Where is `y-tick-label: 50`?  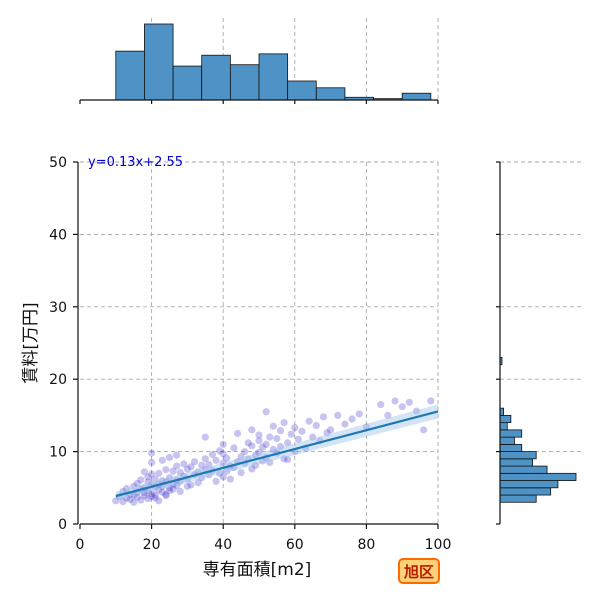
y-tick-label: 50 is located at coordinates (58, 163).